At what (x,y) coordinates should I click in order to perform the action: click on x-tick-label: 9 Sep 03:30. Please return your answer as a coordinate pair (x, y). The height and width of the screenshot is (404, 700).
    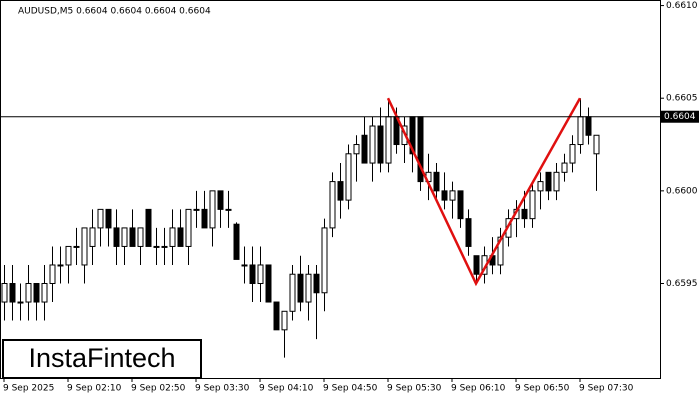
    Looking at the image, I should click on (222, 389).